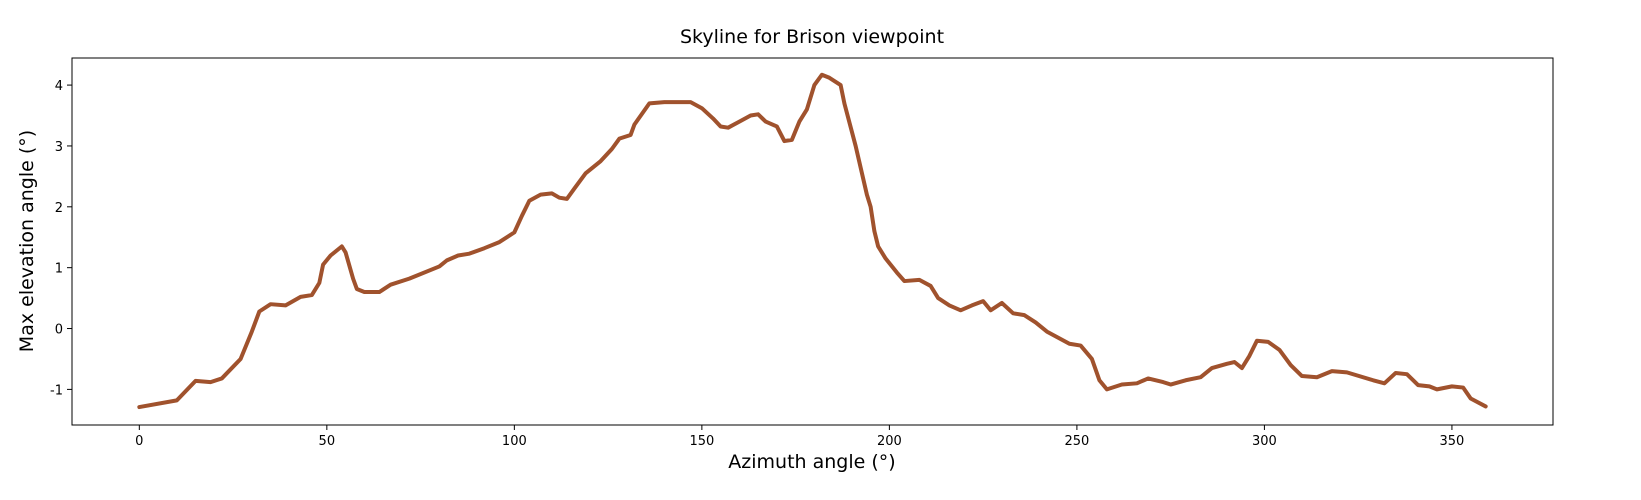  Describe the element at coordinates (514, 441) in the screenshot. I see `x-tick-label: 100` at that location.